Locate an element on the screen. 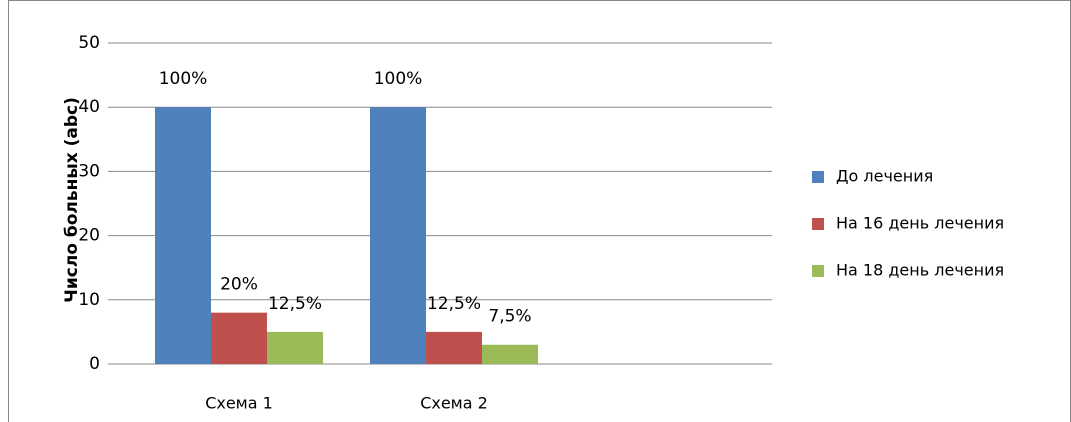 The height and width of the screenshot is (422, 1071). y-tick-label: 20 is located at coordinates (89, 236).